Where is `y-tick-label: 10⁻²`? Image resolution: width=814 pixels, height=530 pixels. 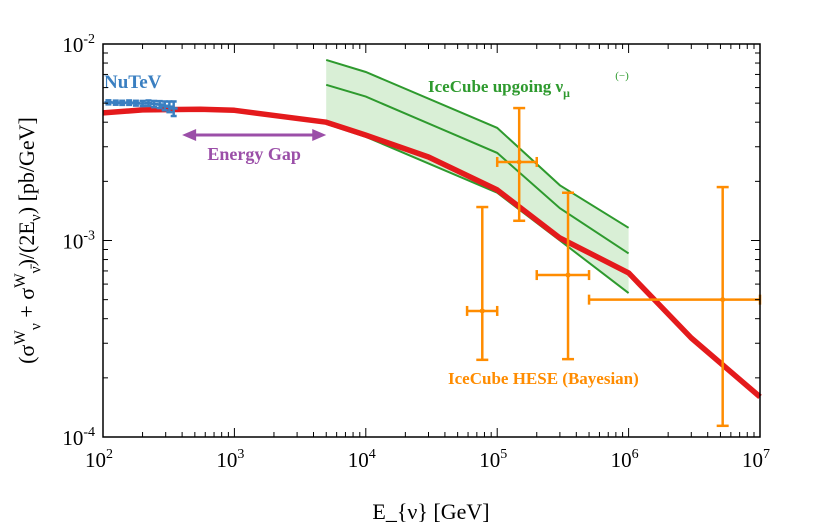
y-tick-label: 10⁻² is located at coordinates (78, 44).